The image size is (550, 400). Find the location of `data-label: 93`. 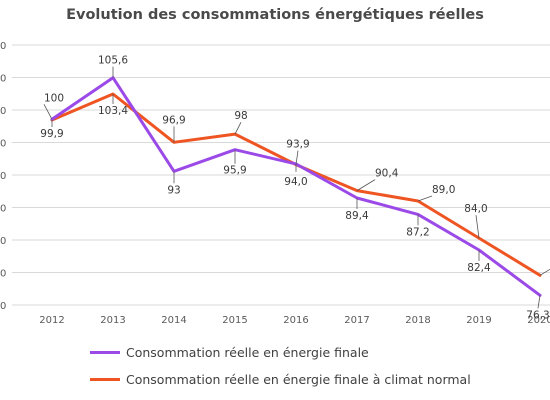

data-label: 93 is located at coordinates (173, 190).